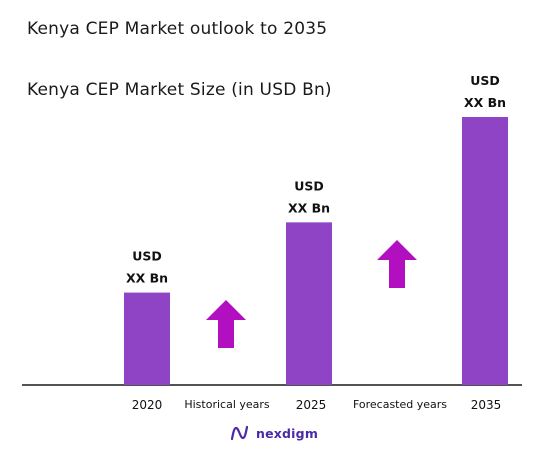 This screenshot has height=452, width=539. I want to click on bar-2035, so click(485, 251).